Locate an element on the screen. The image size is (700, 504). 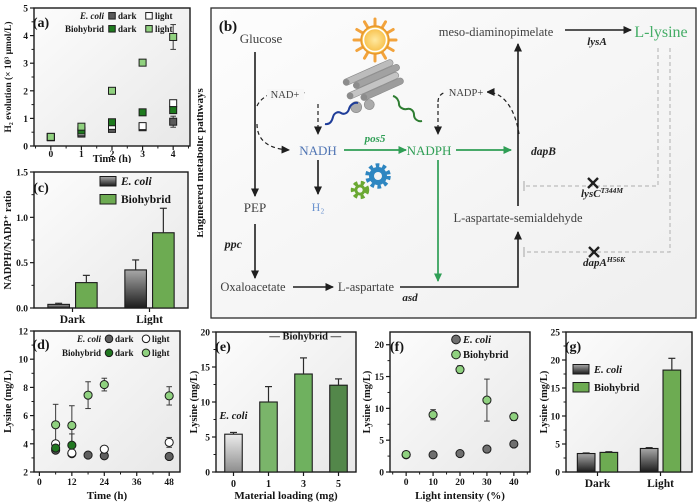
node-label-nadp_plus: NADP+ is located at coordinates (466, 93).